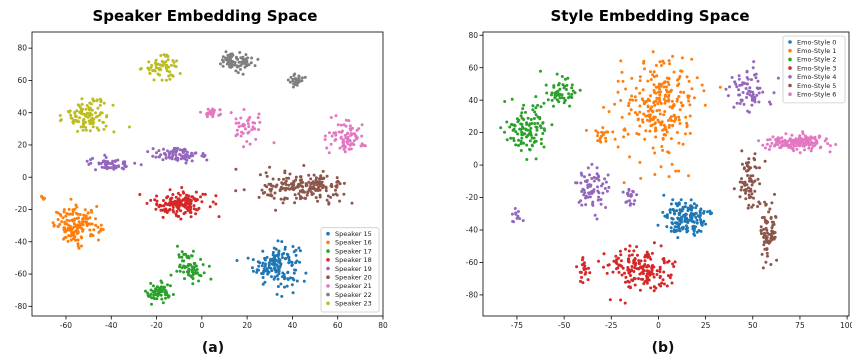 The image size is (852, 360). I want to click on x-tick-label: 80, so click(383, 325).